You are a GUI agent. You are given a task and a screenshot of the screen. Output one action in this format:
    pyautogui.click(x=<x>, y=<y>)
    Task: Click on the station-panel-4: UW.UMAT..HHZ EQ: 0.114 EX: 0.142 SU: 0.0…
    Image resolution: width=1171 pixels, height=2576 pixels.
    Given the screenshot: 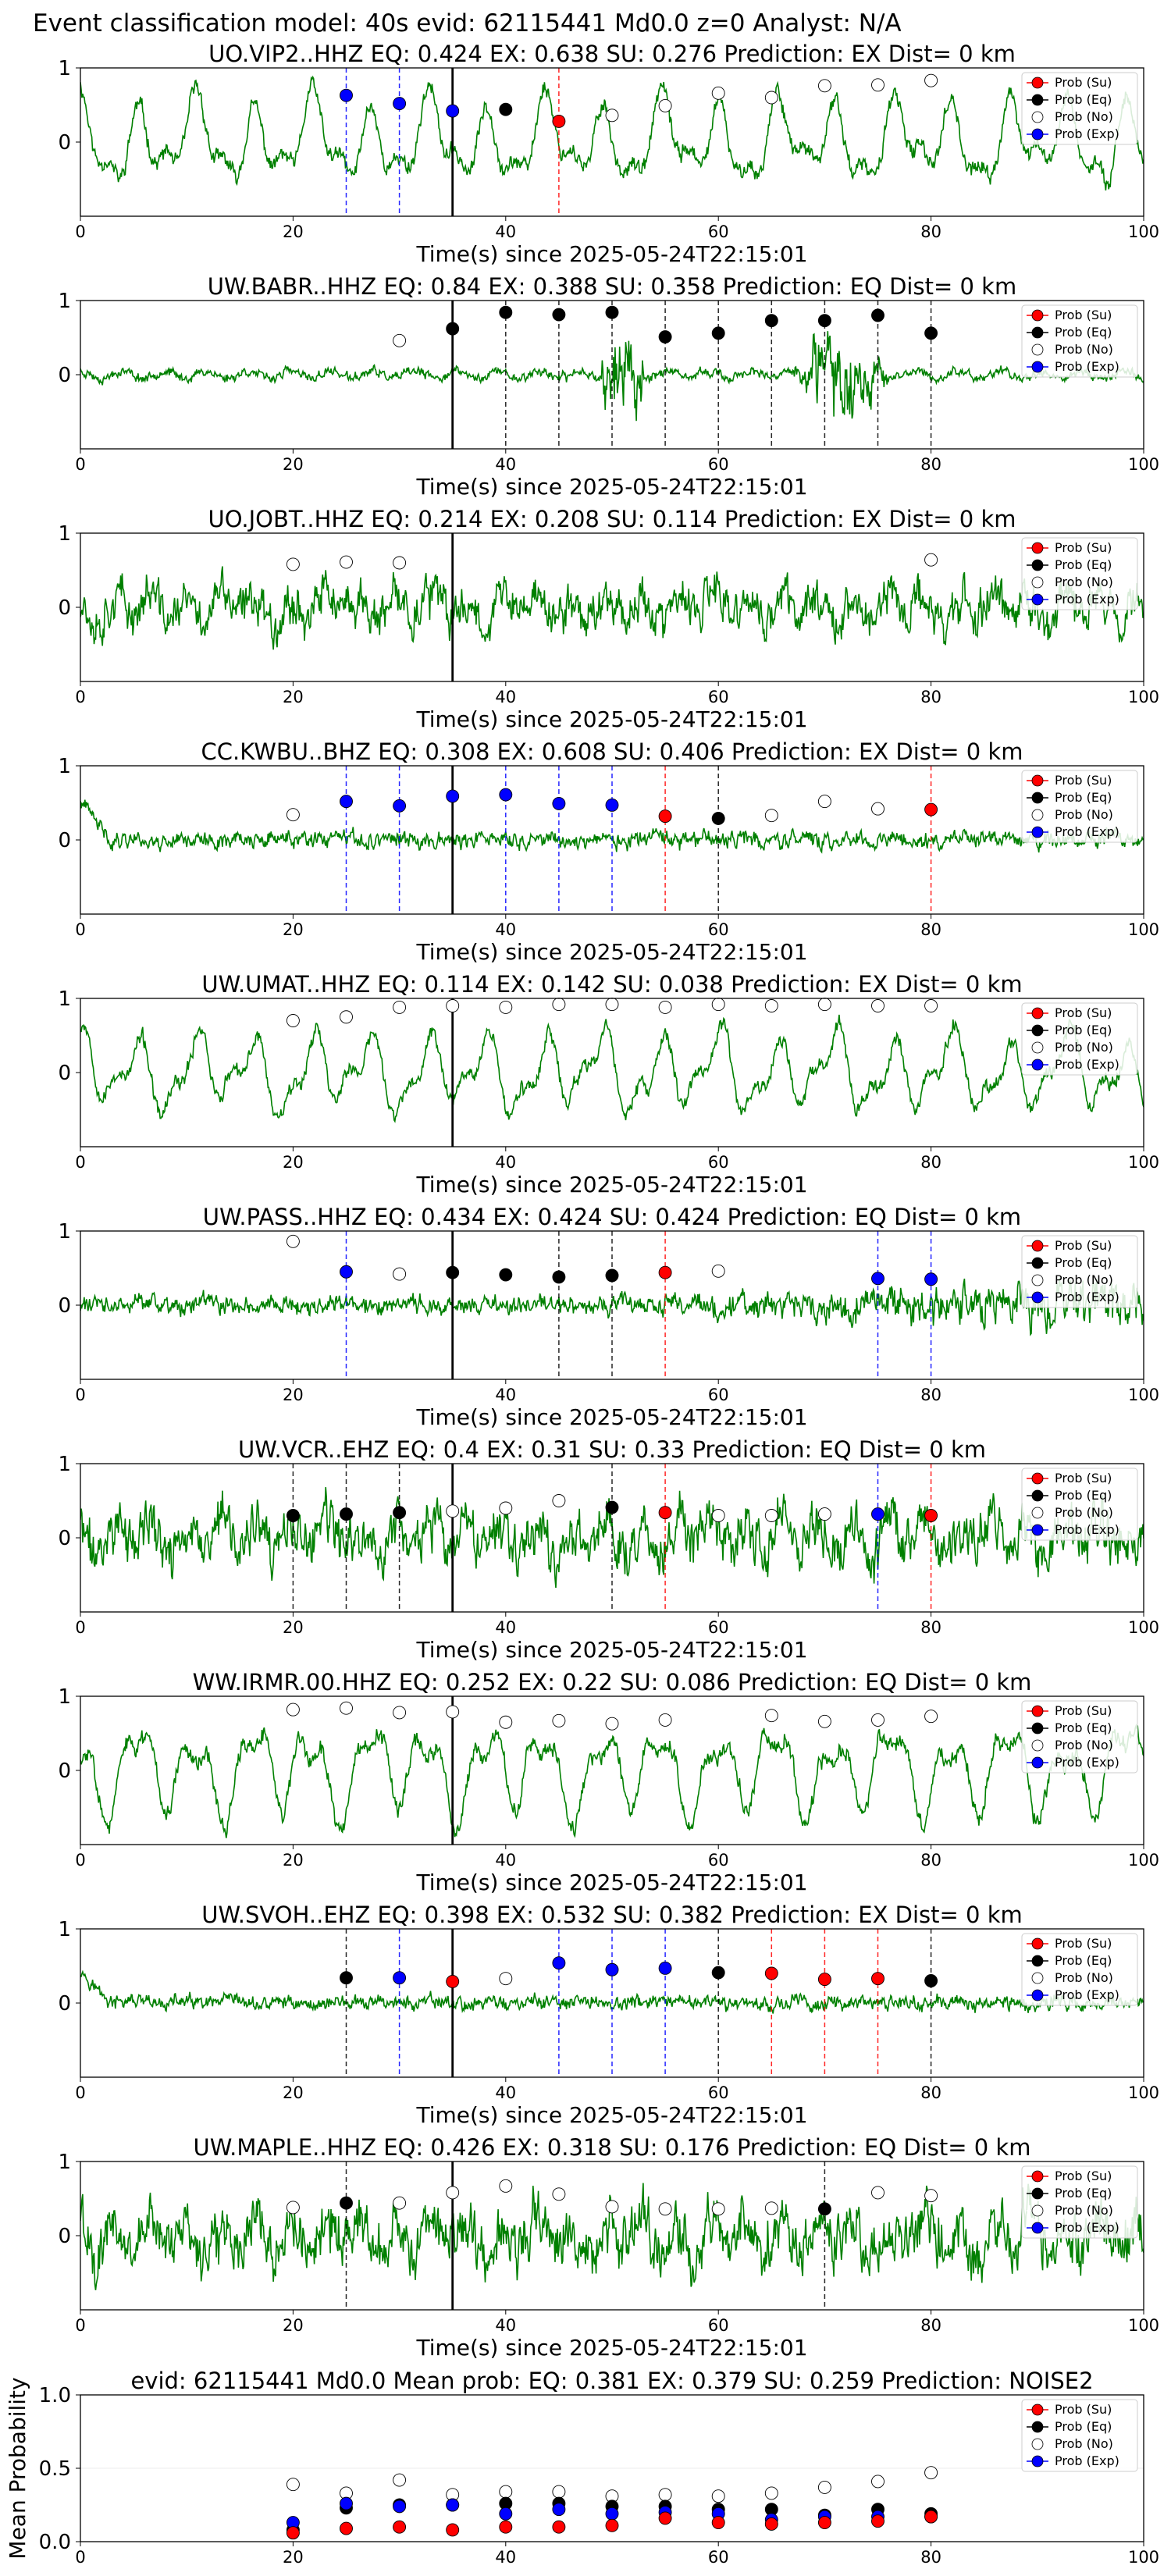 What is the action you would take?
    pyautogui.click(x=608, y=1084)
    